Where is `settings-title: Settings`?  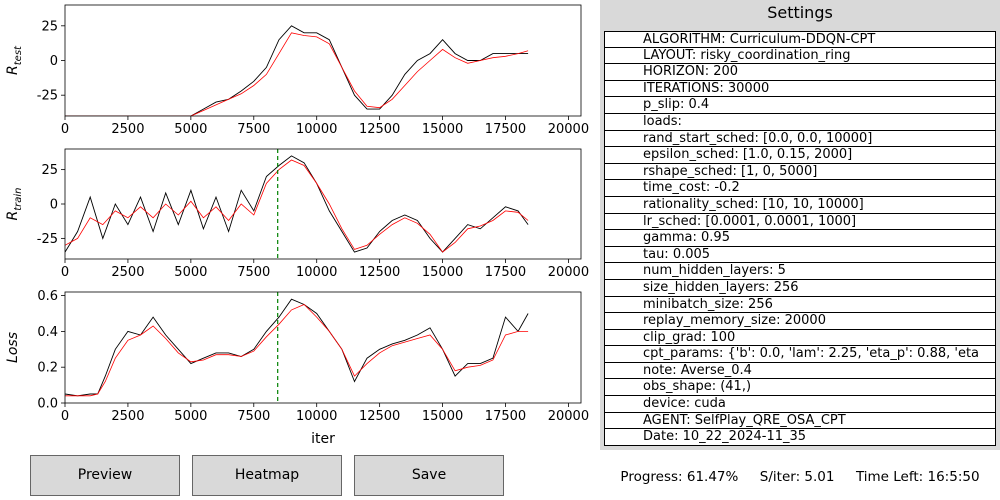
settings-title: Settings is located at coordinates (800, 12).